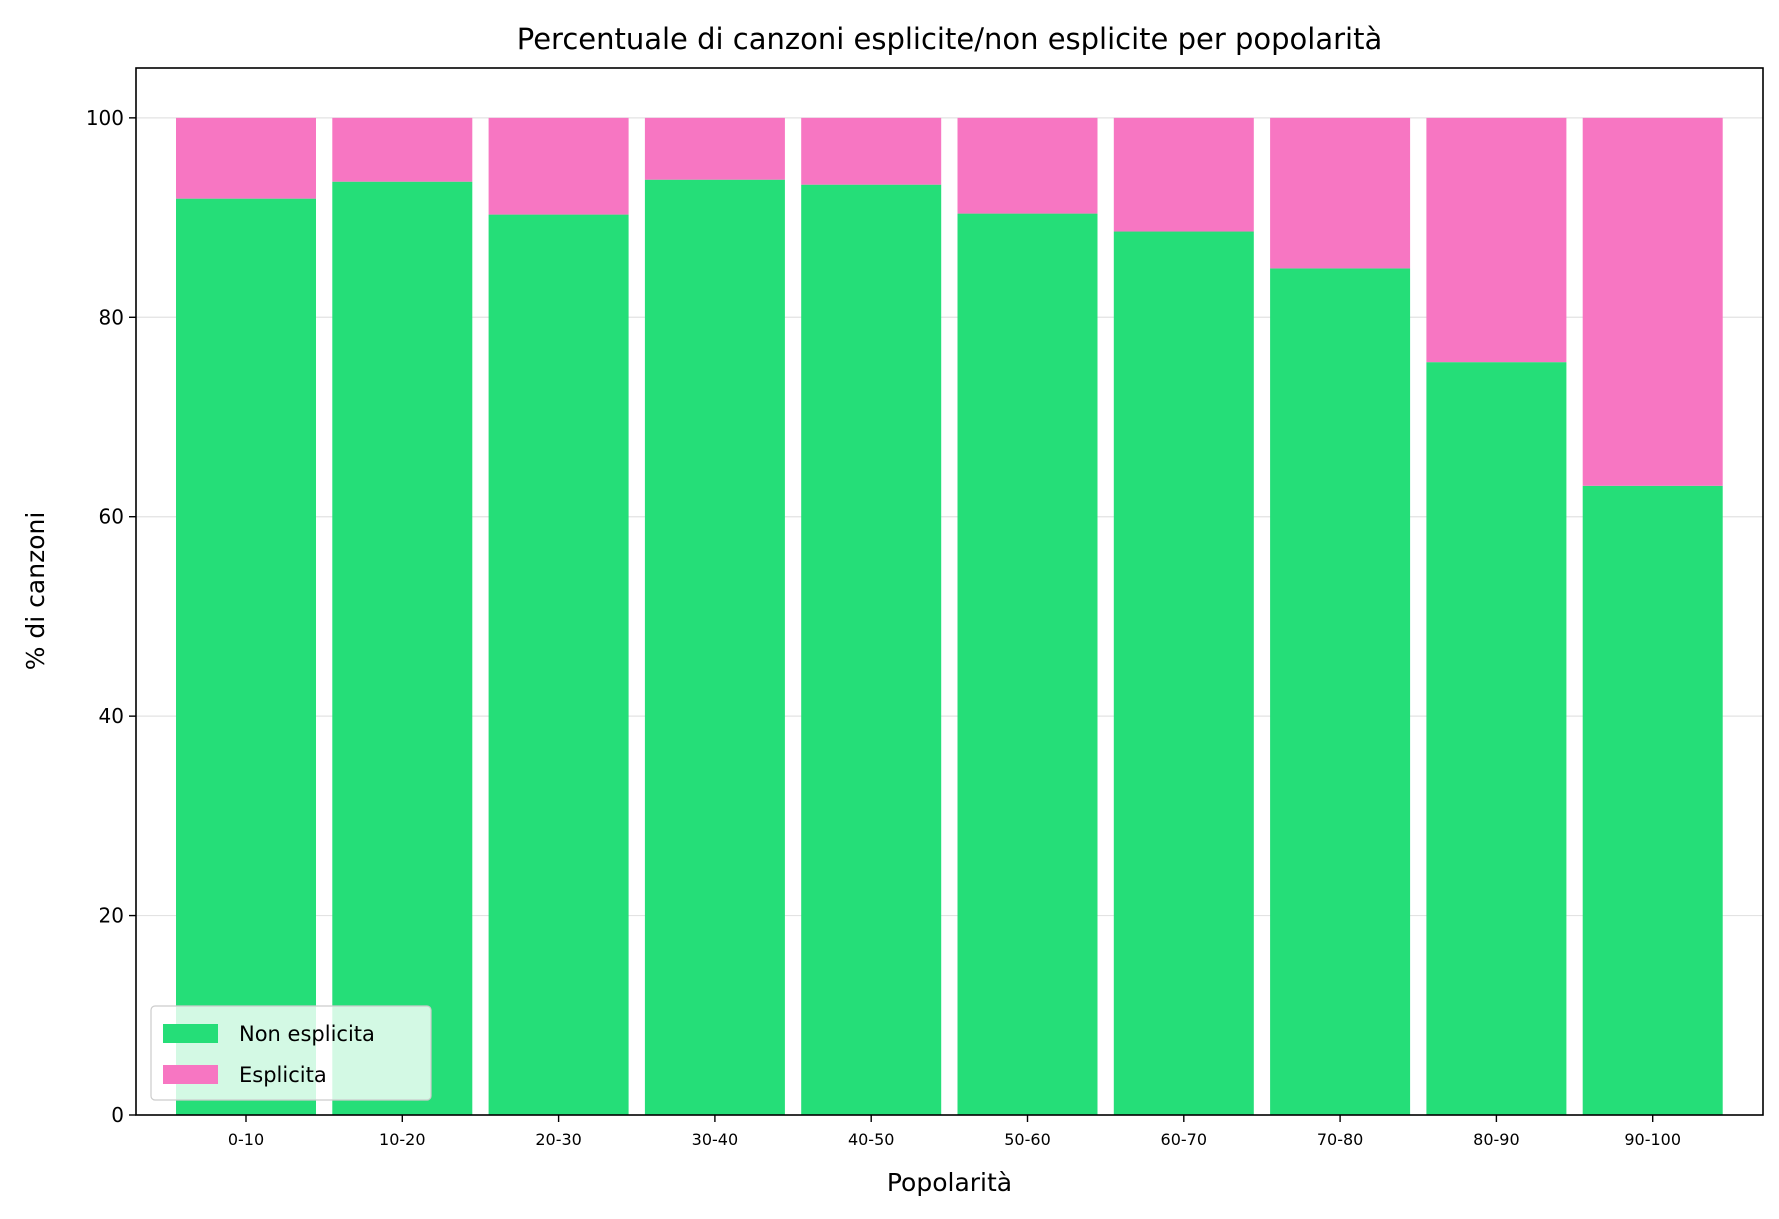 The width and height of the screenshot is (1779, 1219). Describe the element at coordinates (111, 716) in the screenshot. I see `y-tick-label: 40` at that location.